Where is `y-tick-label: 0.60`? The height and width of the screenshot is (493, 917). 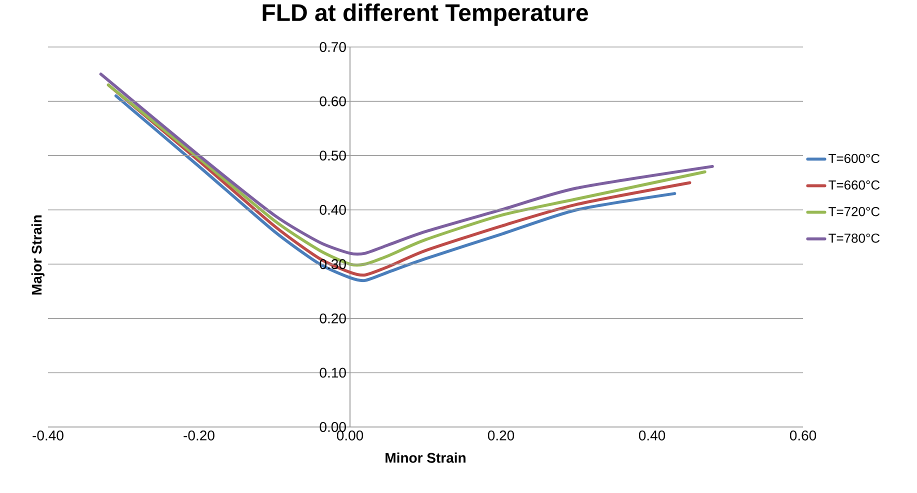
y-tick-label: 0.60 is located at coordinates (333, 101).